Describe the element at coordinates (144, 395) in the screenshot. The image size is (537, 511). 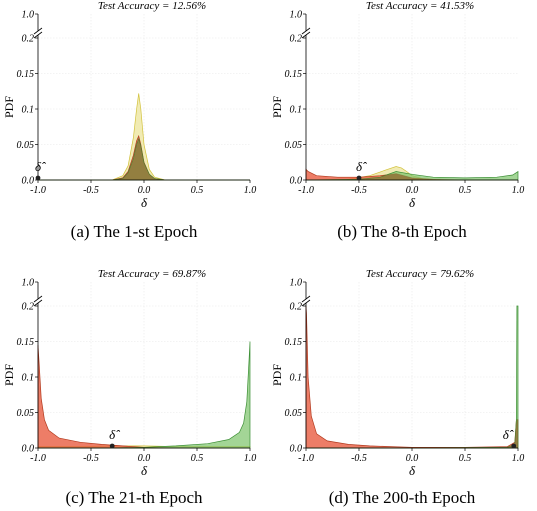
I see `series-green-area` at that location.